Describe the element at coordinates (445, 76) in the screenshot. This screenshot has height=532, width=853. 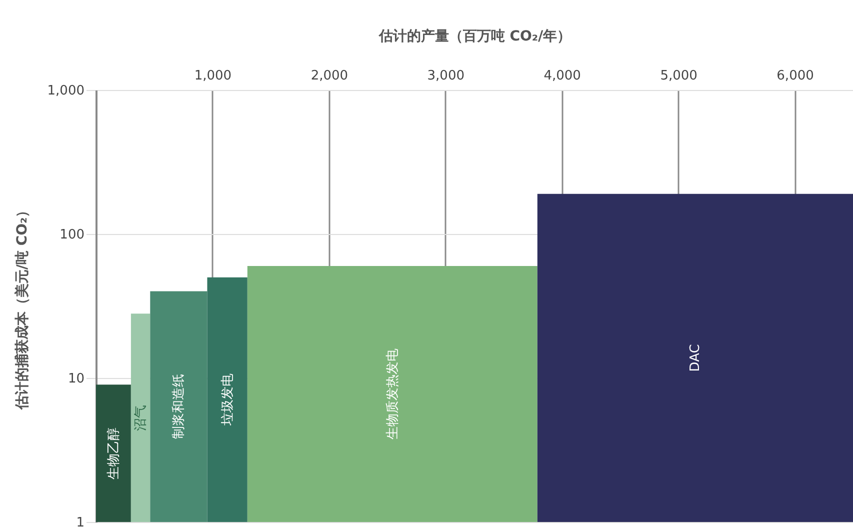
I see `x-tick-label: 3,000` at that location.